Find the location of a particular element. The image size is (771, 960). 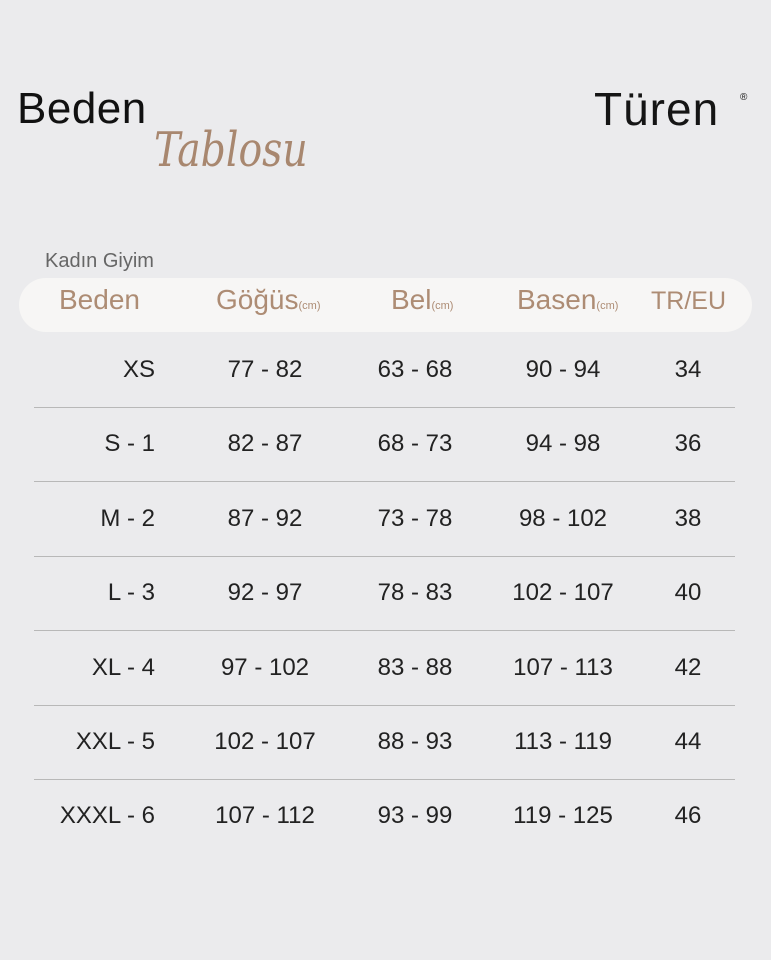

cell-size: M - 2 is located at coordinates (127, 518).